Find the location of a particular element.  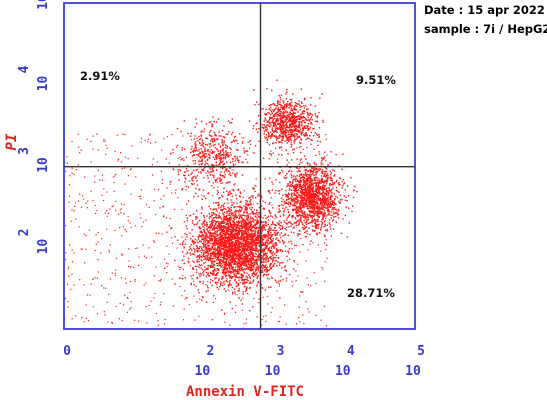

x-tick-exponent: 2 is located at coordinates (210, 351).